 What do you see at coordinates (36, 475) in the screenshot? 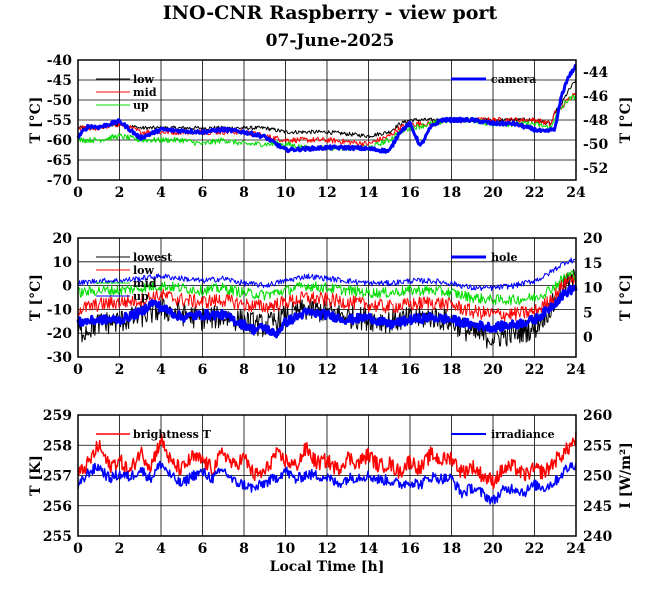
I see `y-axis-label: T [K]` at bounding box center [36, 475].